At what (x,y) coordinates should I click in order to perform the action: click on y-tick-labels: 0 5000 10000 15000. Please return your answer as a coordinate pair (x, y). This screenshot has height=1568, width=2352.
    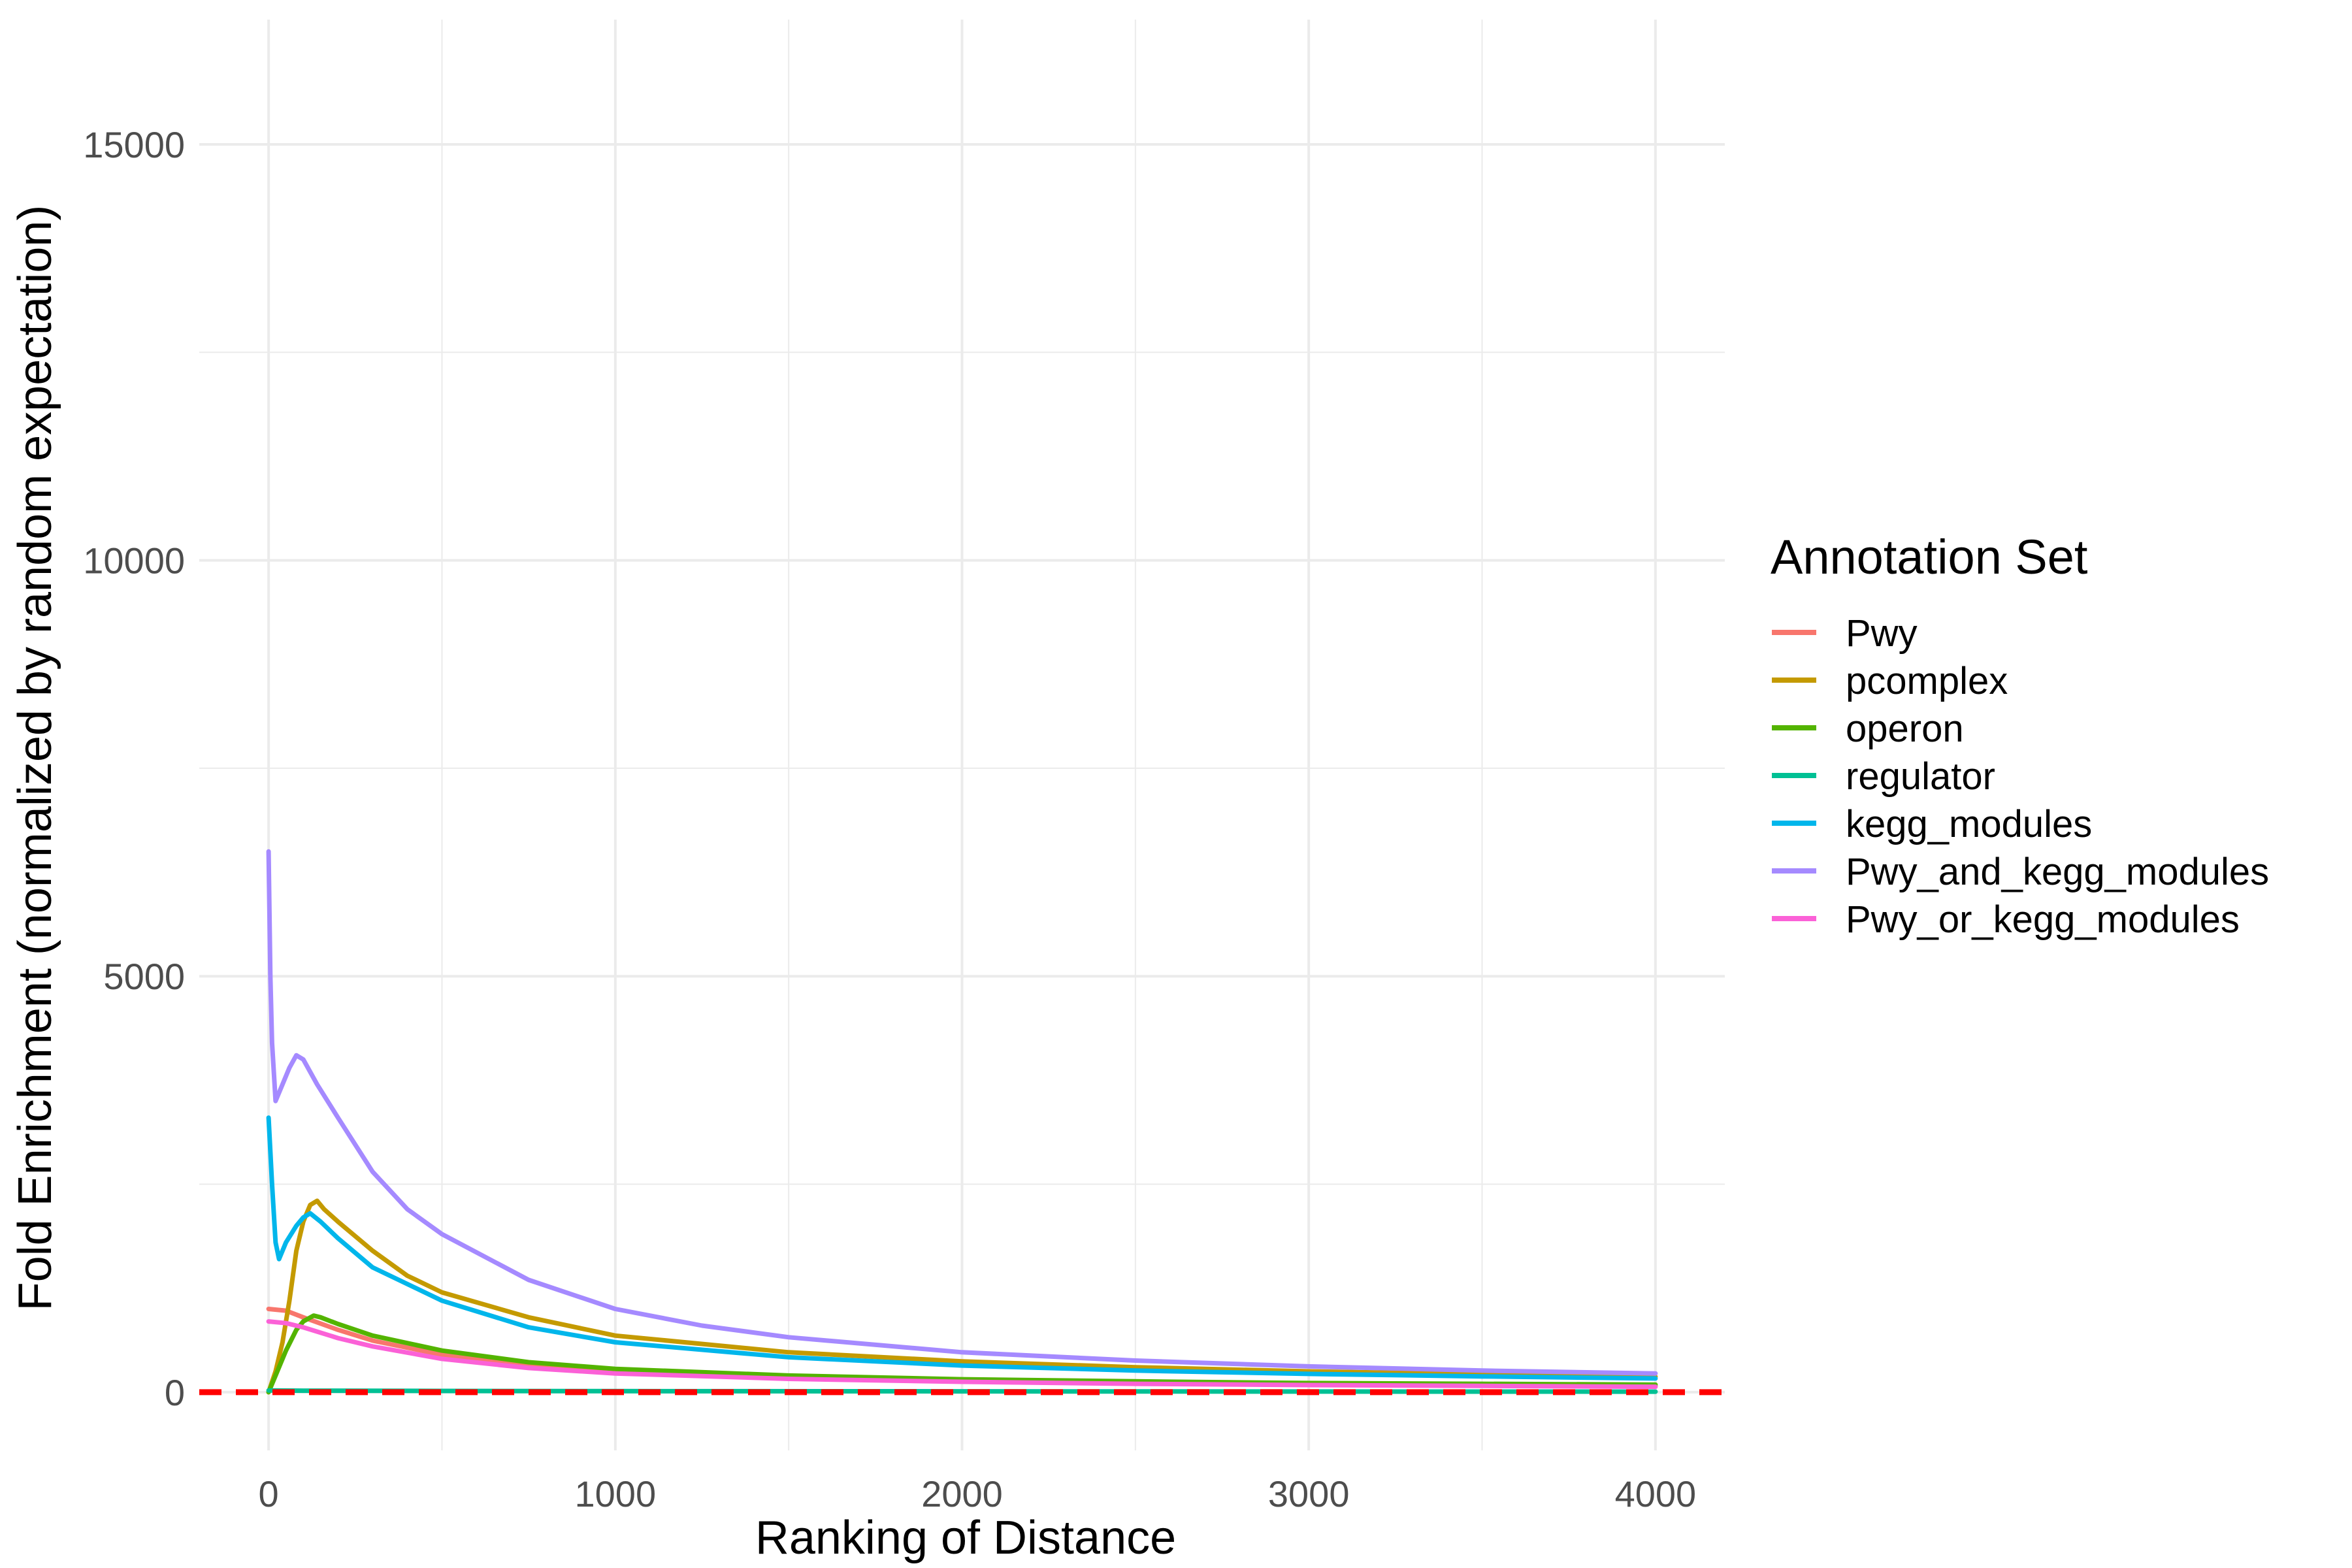
    Looking at the image, I should click on (134, 768).